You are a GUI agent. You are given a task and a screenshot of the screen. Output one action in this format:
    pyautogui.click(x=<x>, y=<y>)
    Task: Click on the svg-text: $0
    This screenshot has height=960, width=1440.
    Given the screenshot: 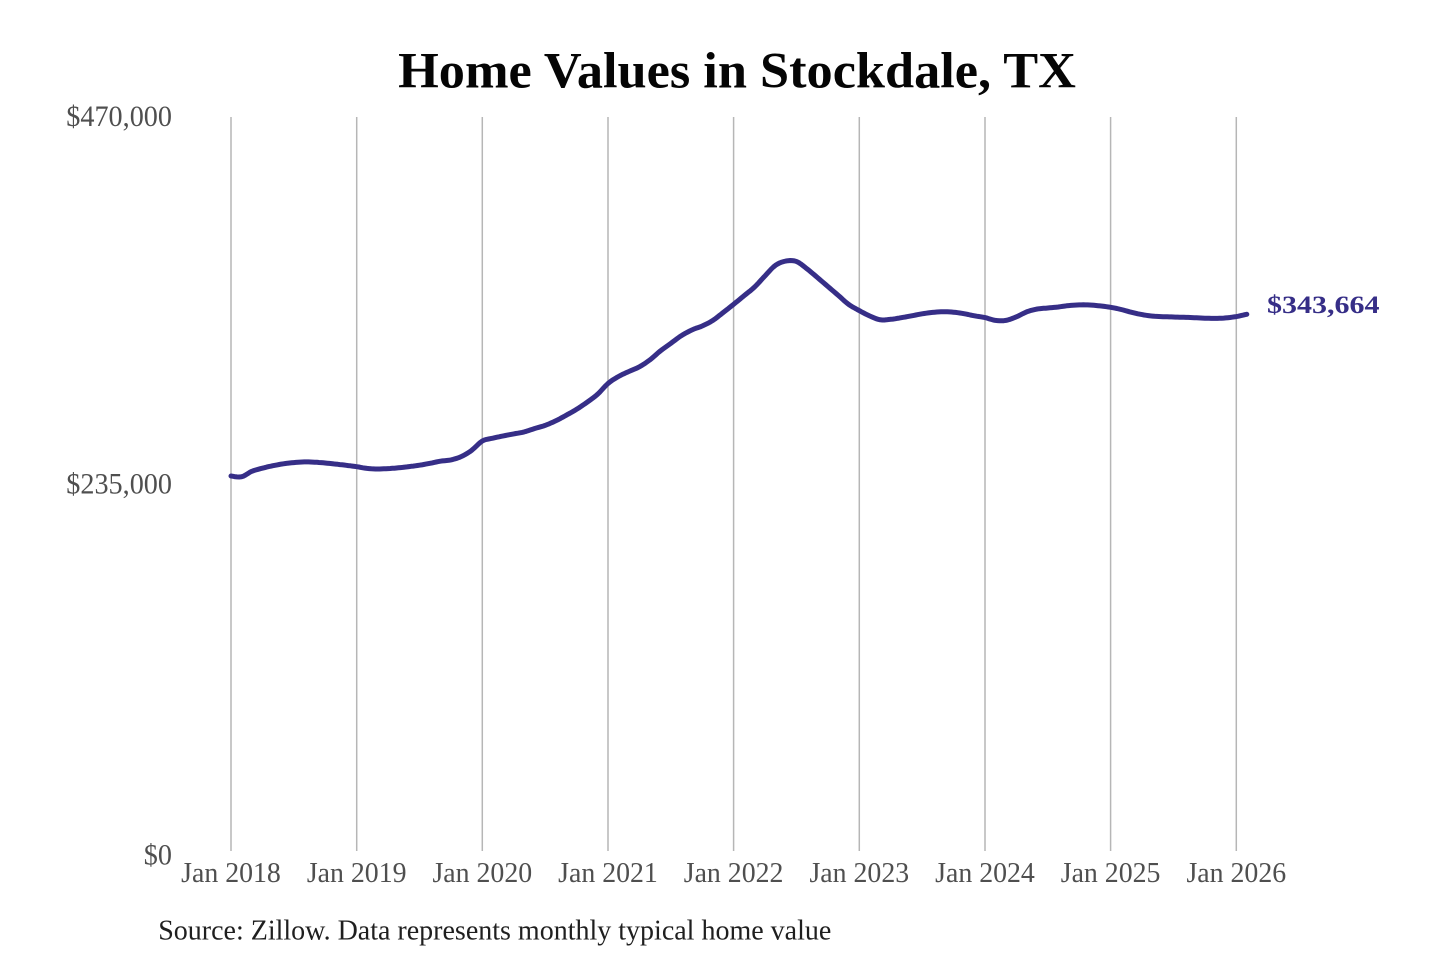 What is the action you would take?
    pyautogui.click(x=158, y=855)
    